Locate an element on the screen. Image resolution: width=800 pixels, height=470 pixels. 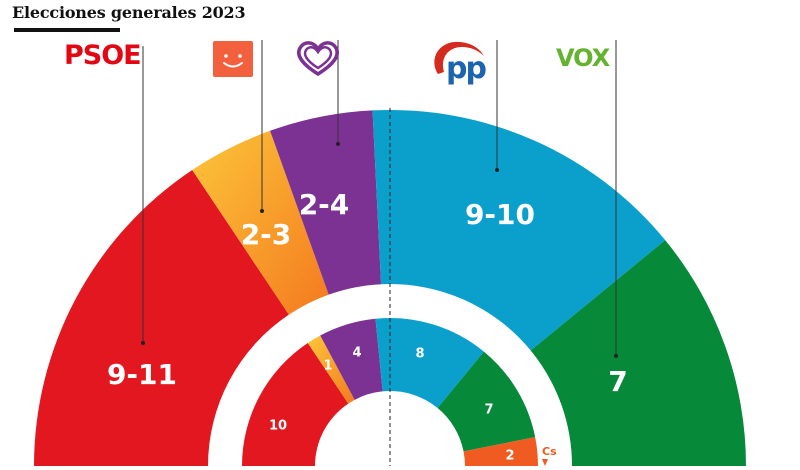
vox-logo: VOX is located at coordinates (583, 58).